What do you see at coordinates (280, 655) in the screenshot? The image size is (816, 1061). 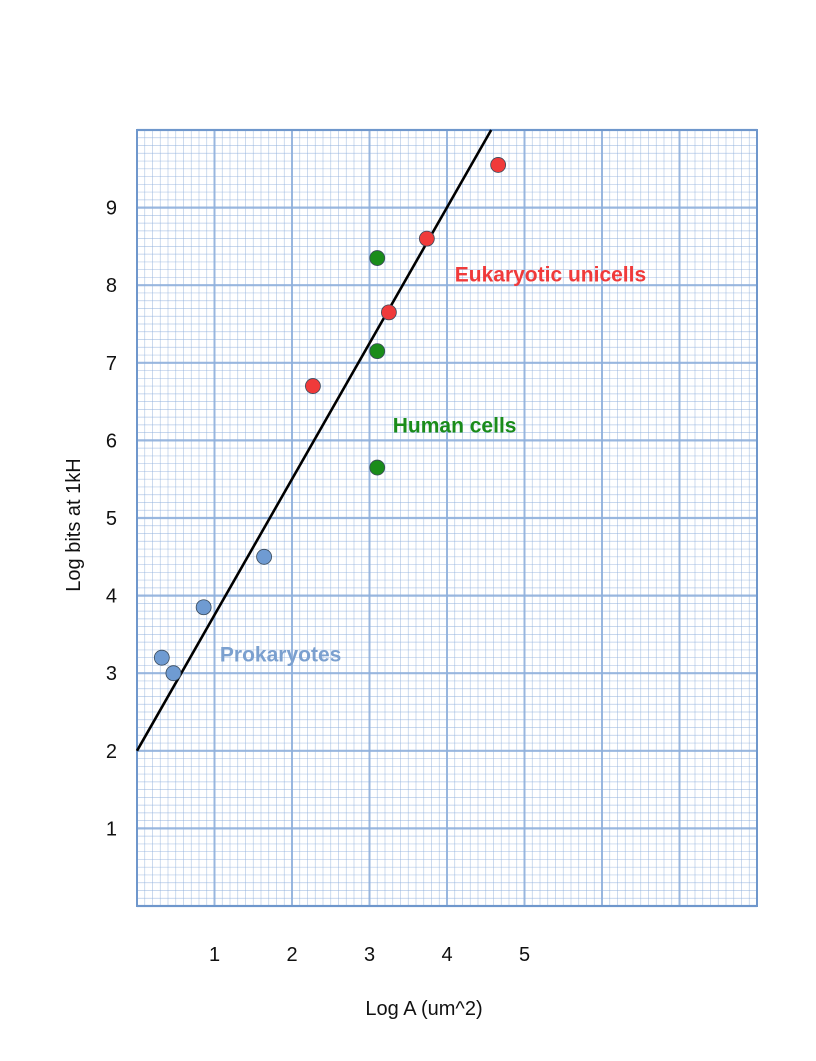 I see `annotation-label: Prokaryotes` at bounding box center [280, 655].